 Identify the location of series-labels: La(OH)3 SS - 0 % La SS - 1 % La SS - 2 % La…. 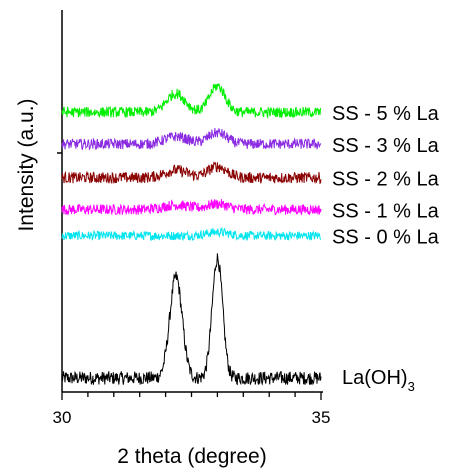
(386, 248).